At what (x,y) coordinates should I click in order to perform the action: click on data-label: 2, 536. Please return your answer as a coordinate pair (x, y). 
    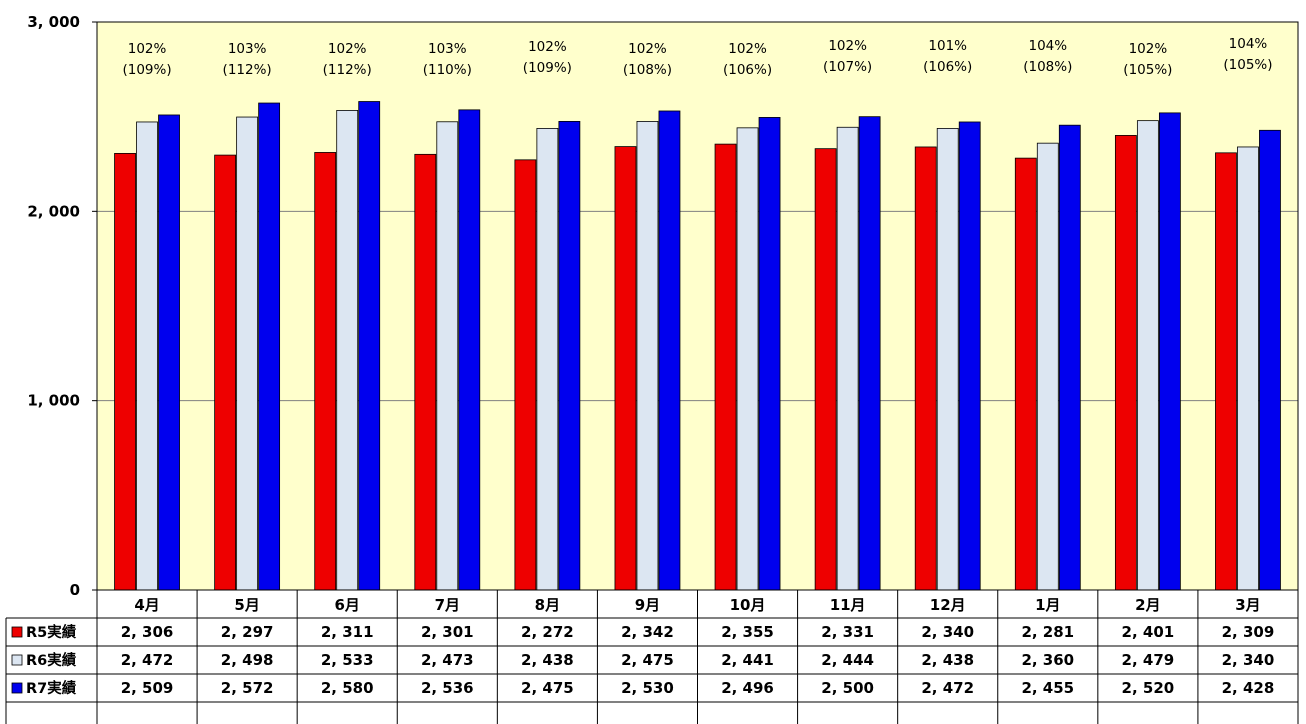
    Looking at the image, I should click on (447, 688).